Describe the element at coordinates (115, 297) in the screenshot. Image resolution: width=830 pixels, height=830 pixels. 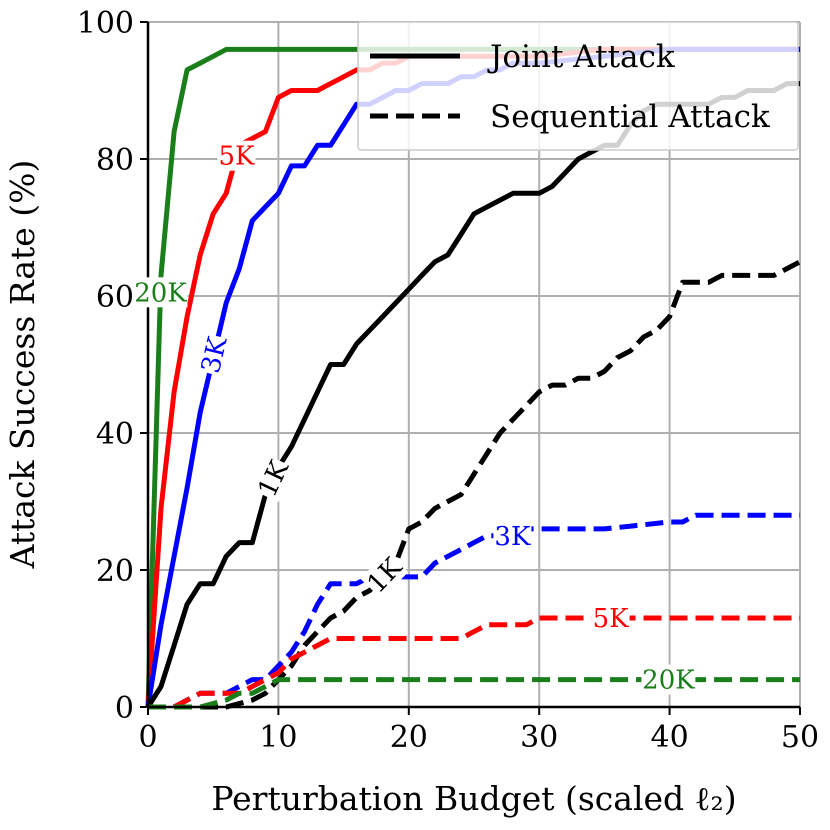
I see `y-tick-label: 60` at that location.